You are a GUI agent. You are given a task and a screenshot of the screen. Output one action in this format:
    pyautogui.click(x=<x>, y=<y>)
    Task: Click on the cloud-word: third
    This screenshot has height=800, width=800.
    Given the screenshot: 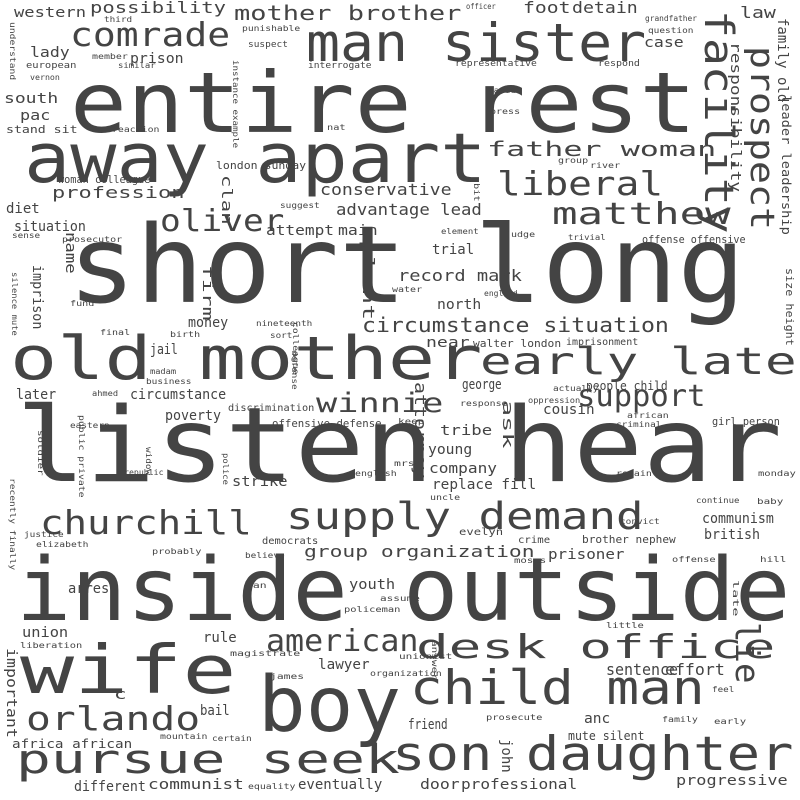 What is the action you would take?
    pyautogui.click(x=118, y=19)
    